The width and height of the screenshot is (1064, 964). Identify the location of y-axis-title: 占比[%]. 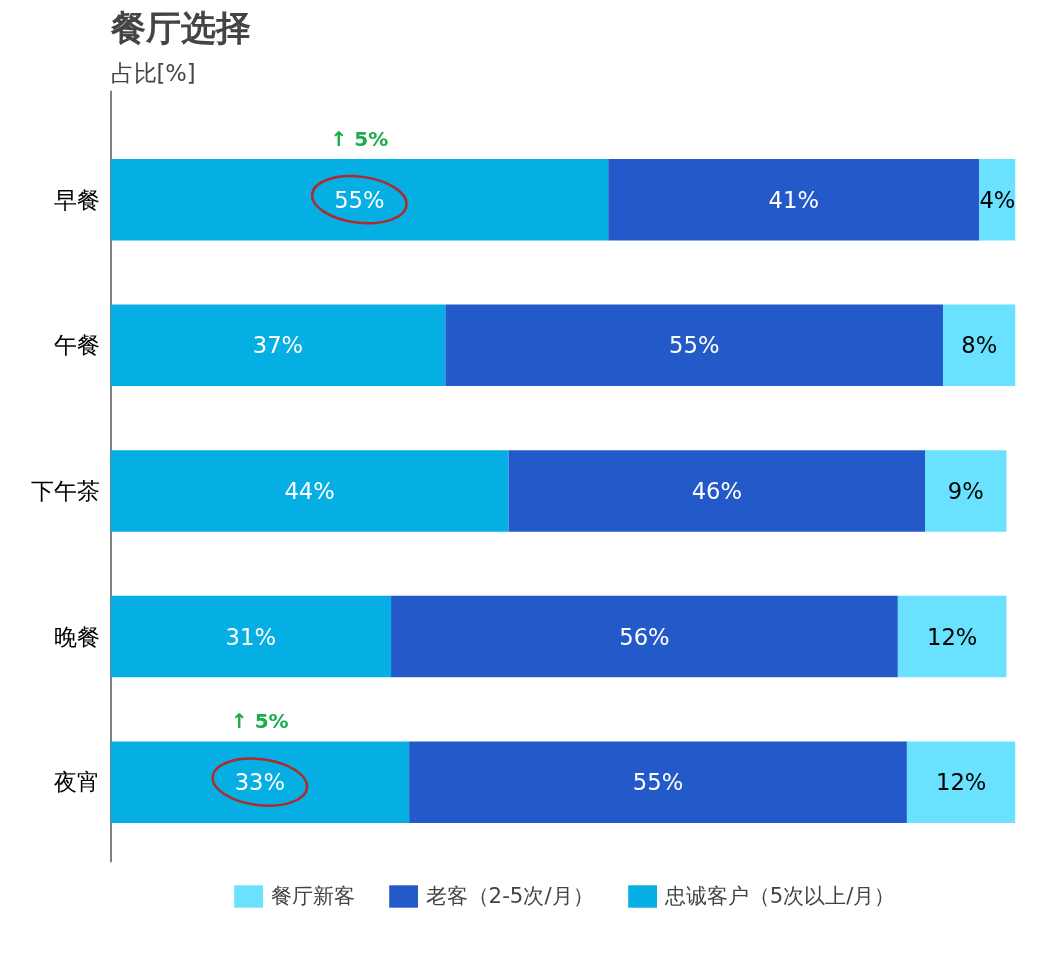
(153, 72).